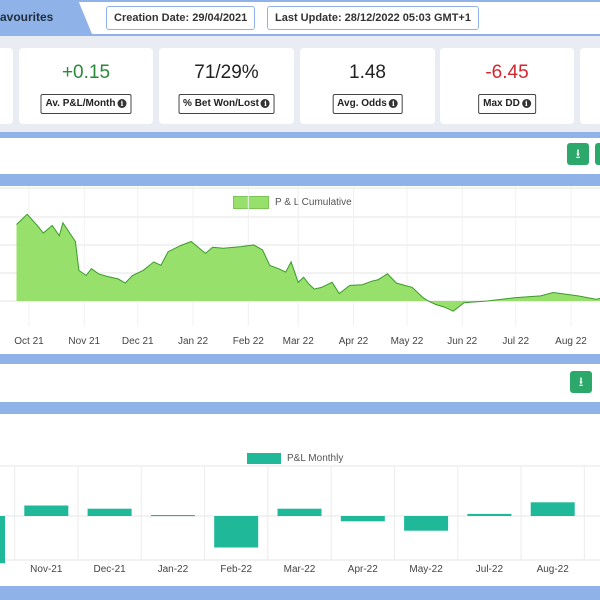  Describe the element at coordinates (507, 72) in the screenshot. I see `stat-value: -6.45` at that location.